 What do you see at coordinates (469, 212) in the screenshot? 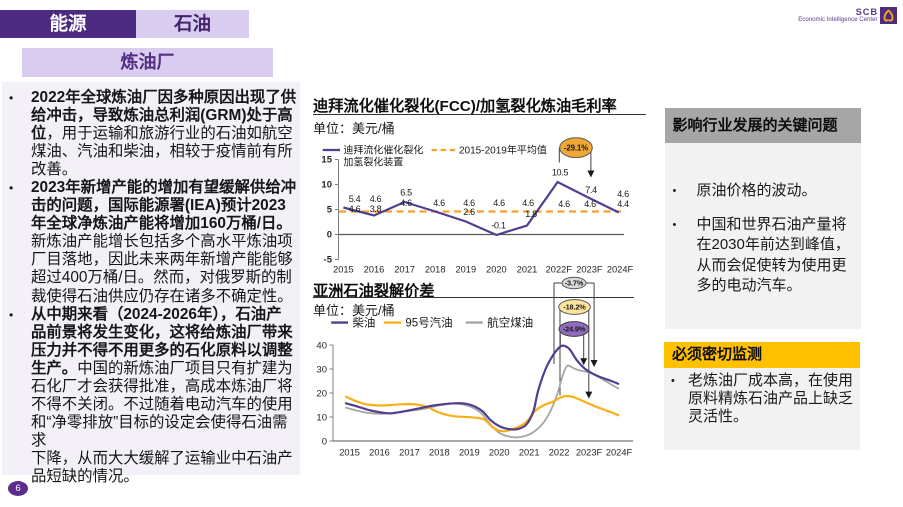
I see `svg-text: 2.6` at bounding box center [469, 212].